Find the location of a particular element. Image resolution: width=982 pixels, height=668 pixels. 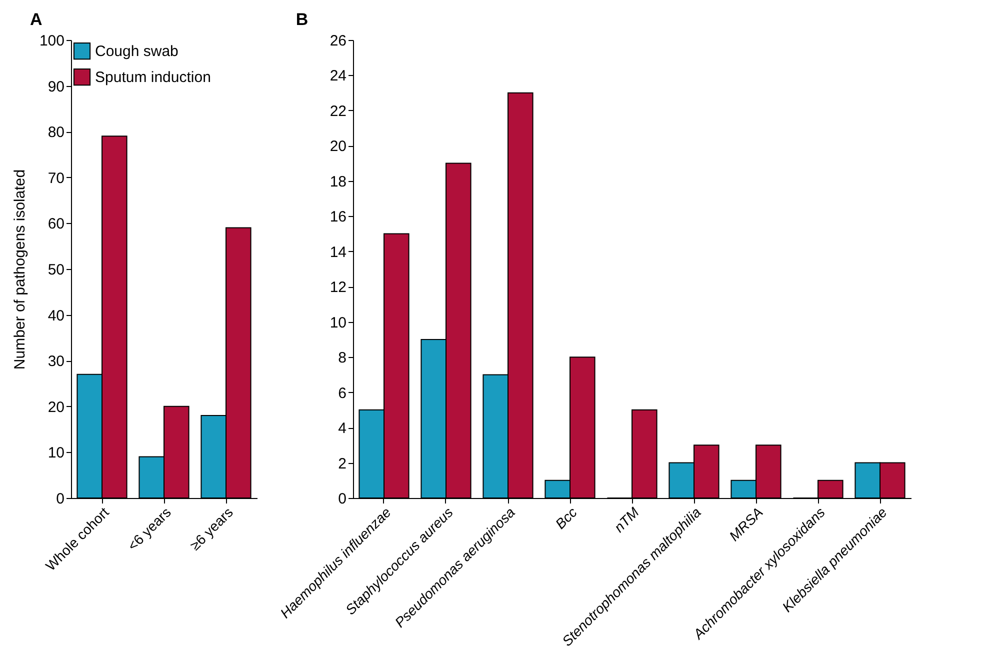

y-tick-label: 70 is located at coordinates (56, 178).